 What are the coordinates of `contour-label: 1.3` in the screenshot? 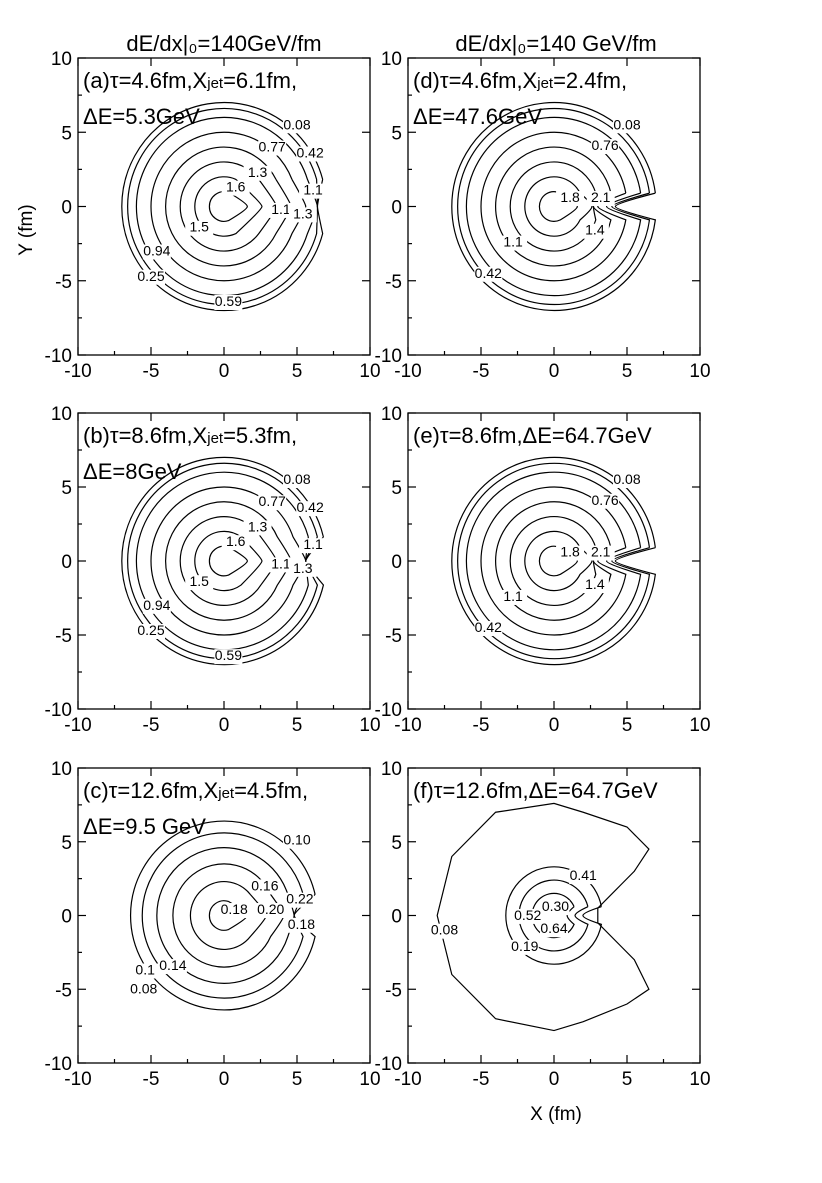 It's located at (258, 172).